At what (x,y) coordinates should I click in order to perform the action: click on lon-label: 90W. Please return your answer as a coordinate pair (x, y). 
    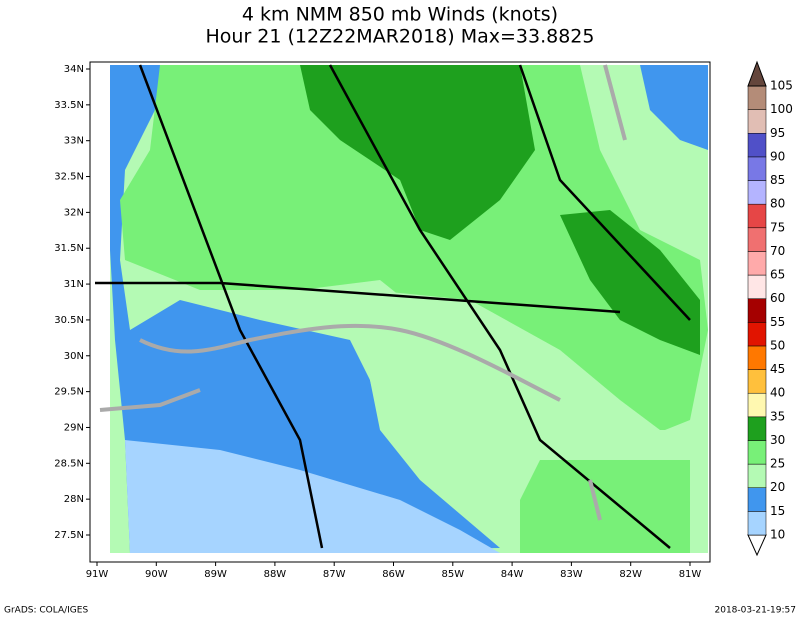
    Looking at the image, I should click on (156, 574).